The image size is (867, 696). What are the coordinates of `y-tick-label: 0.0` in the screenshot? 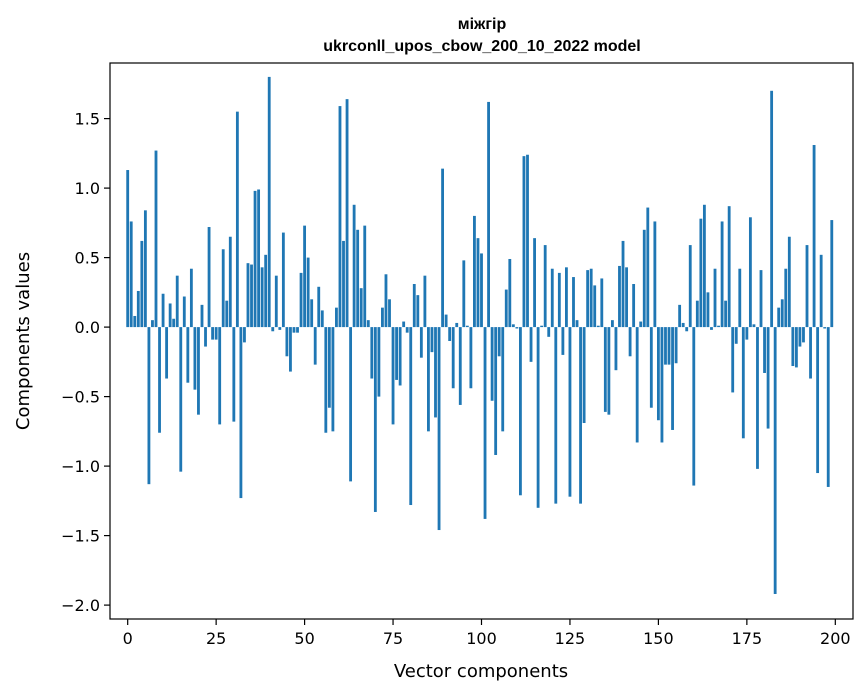 It's located at (87, 327).